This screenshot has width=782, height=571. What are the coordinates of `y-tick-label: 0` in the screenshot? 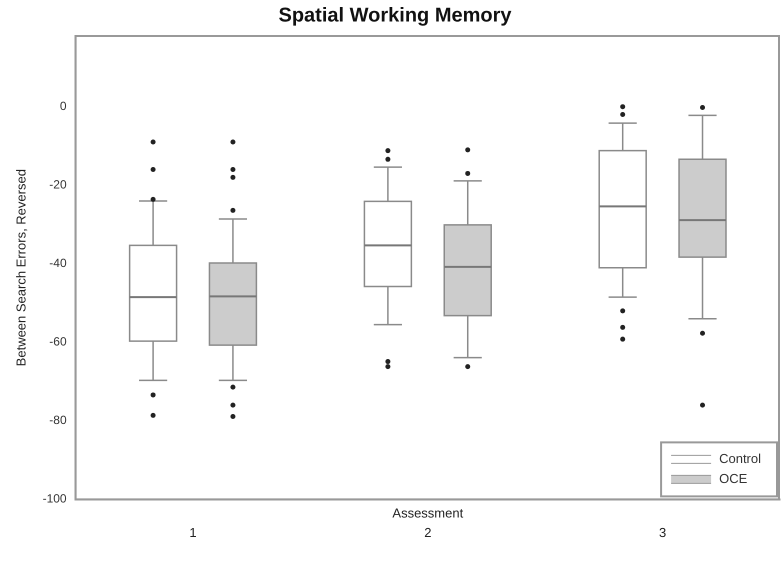 It's located at (63, 106).